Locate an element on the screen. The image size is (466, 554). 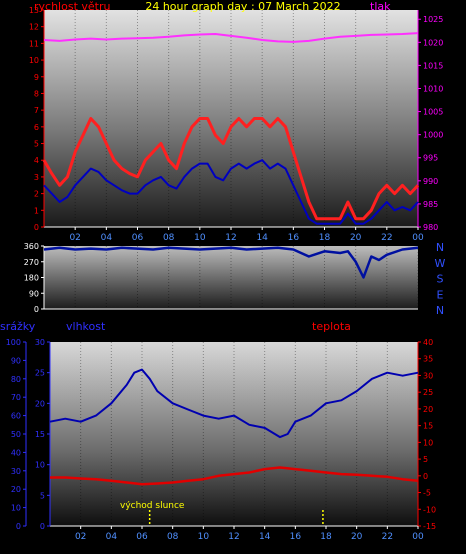
direction-axis: 0 90 180 270 360 is located at coordinates (34, 278).